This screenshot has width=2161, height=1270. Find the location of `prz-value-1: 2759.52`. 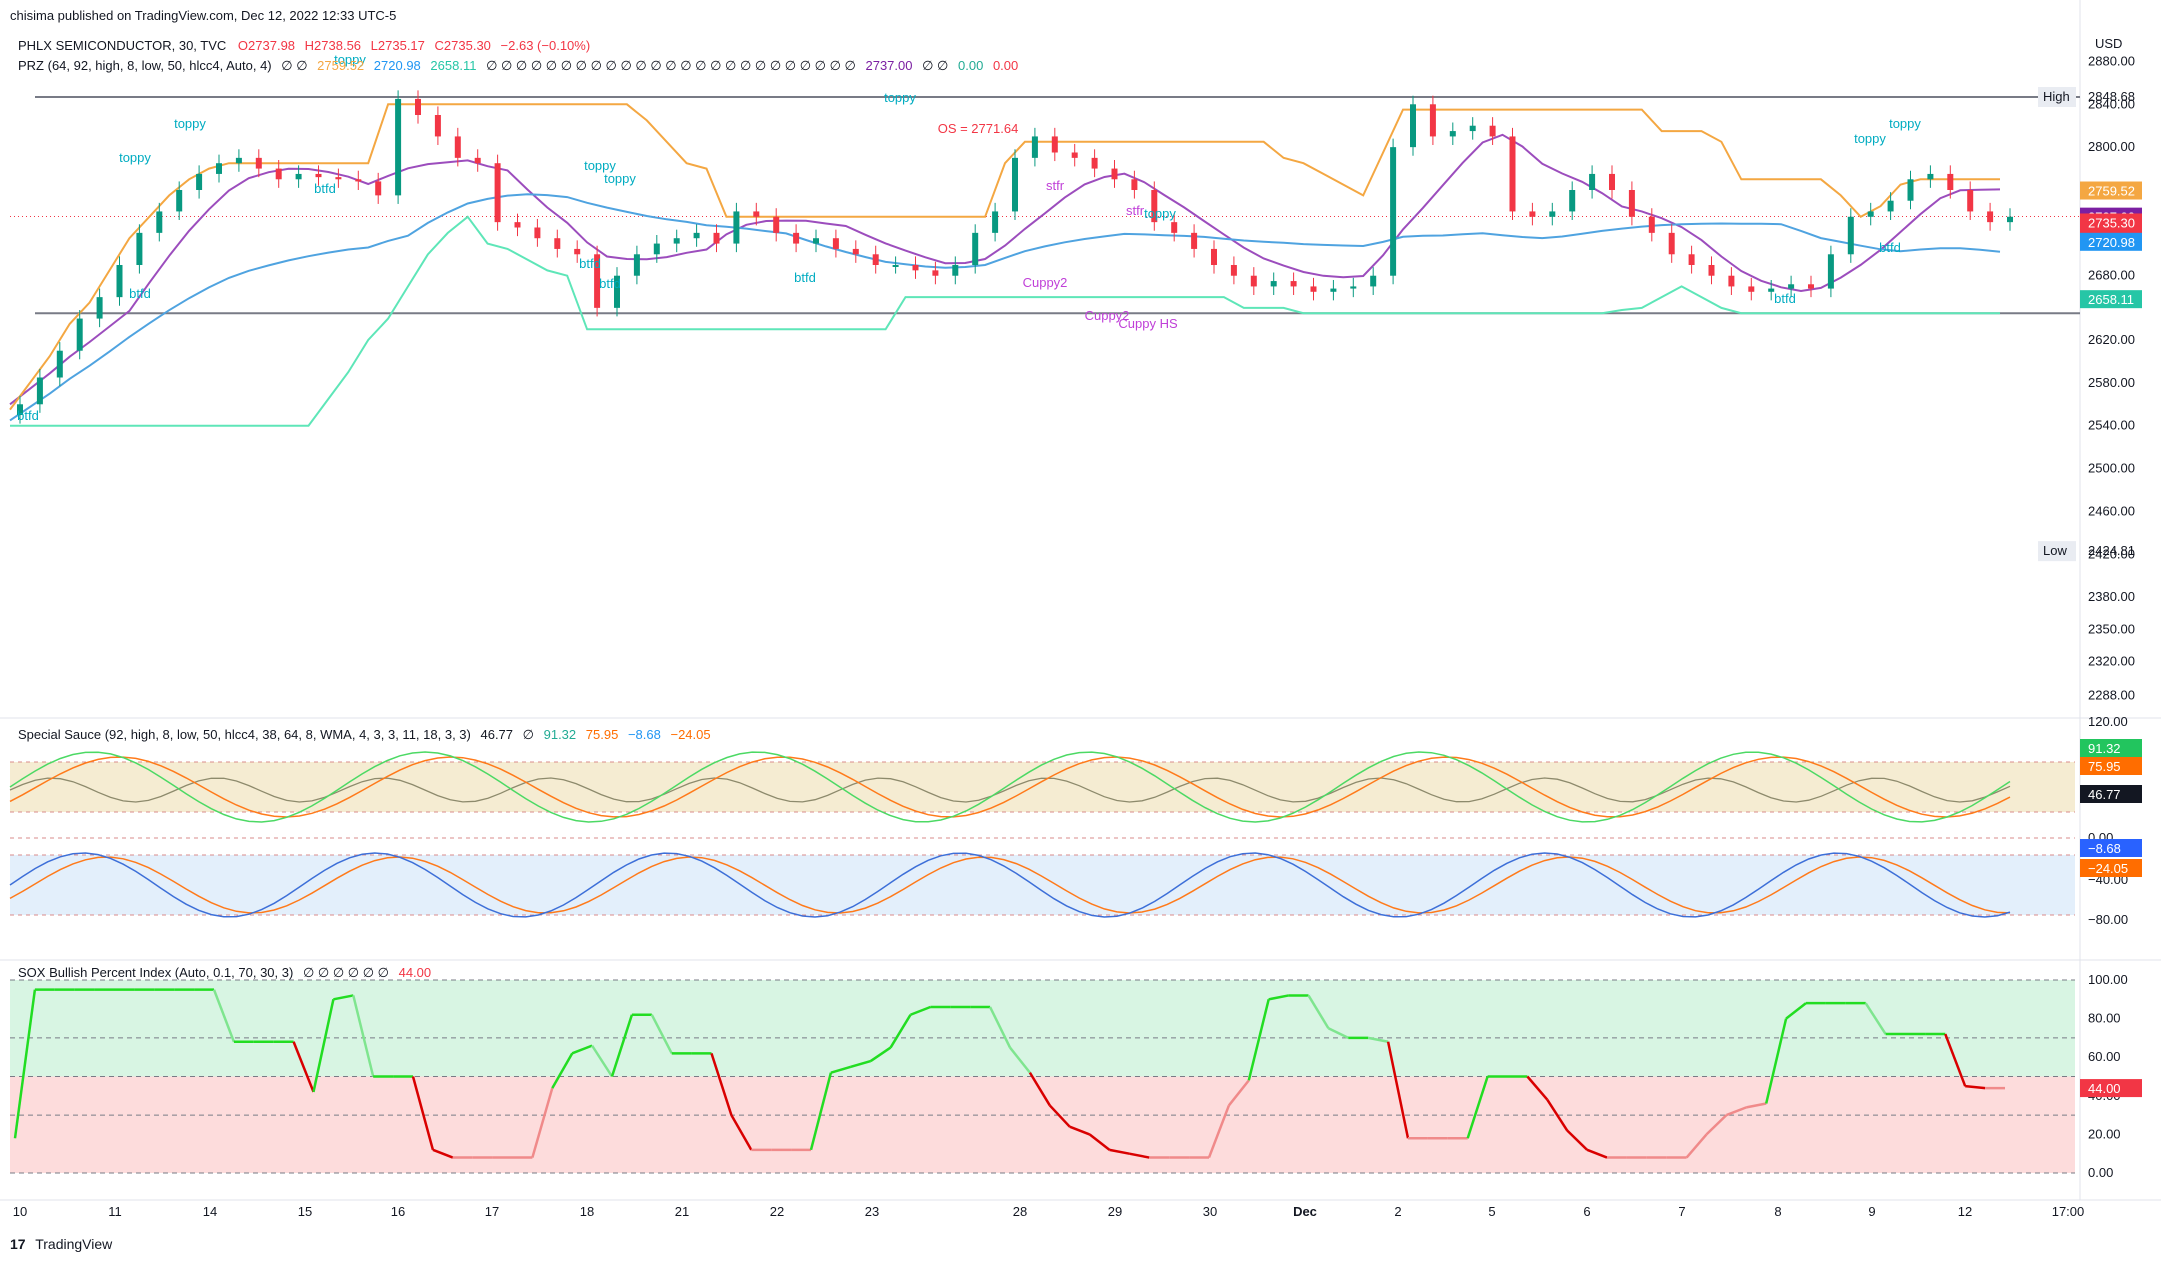

prz-value-1: 2759.52 is located at coordinates (341, 65).